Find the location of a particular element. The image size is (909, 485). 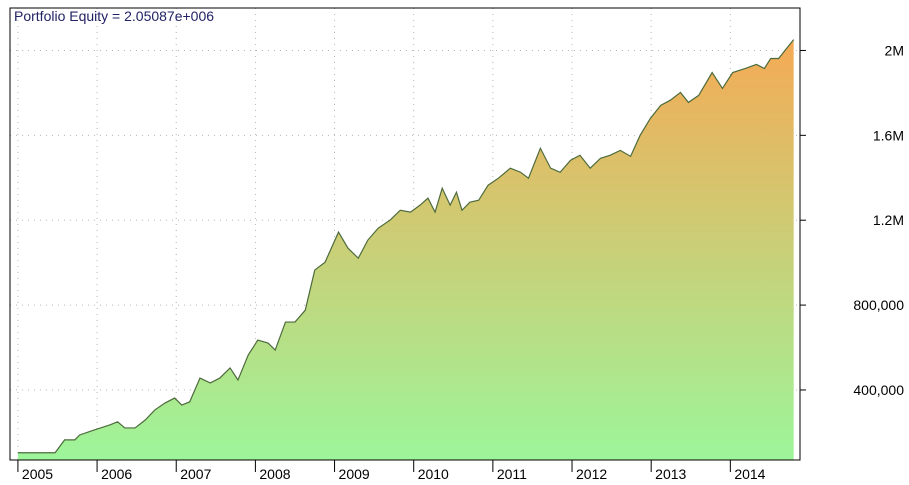

y-tick-label: 2M is located at coordinates (894, 50).